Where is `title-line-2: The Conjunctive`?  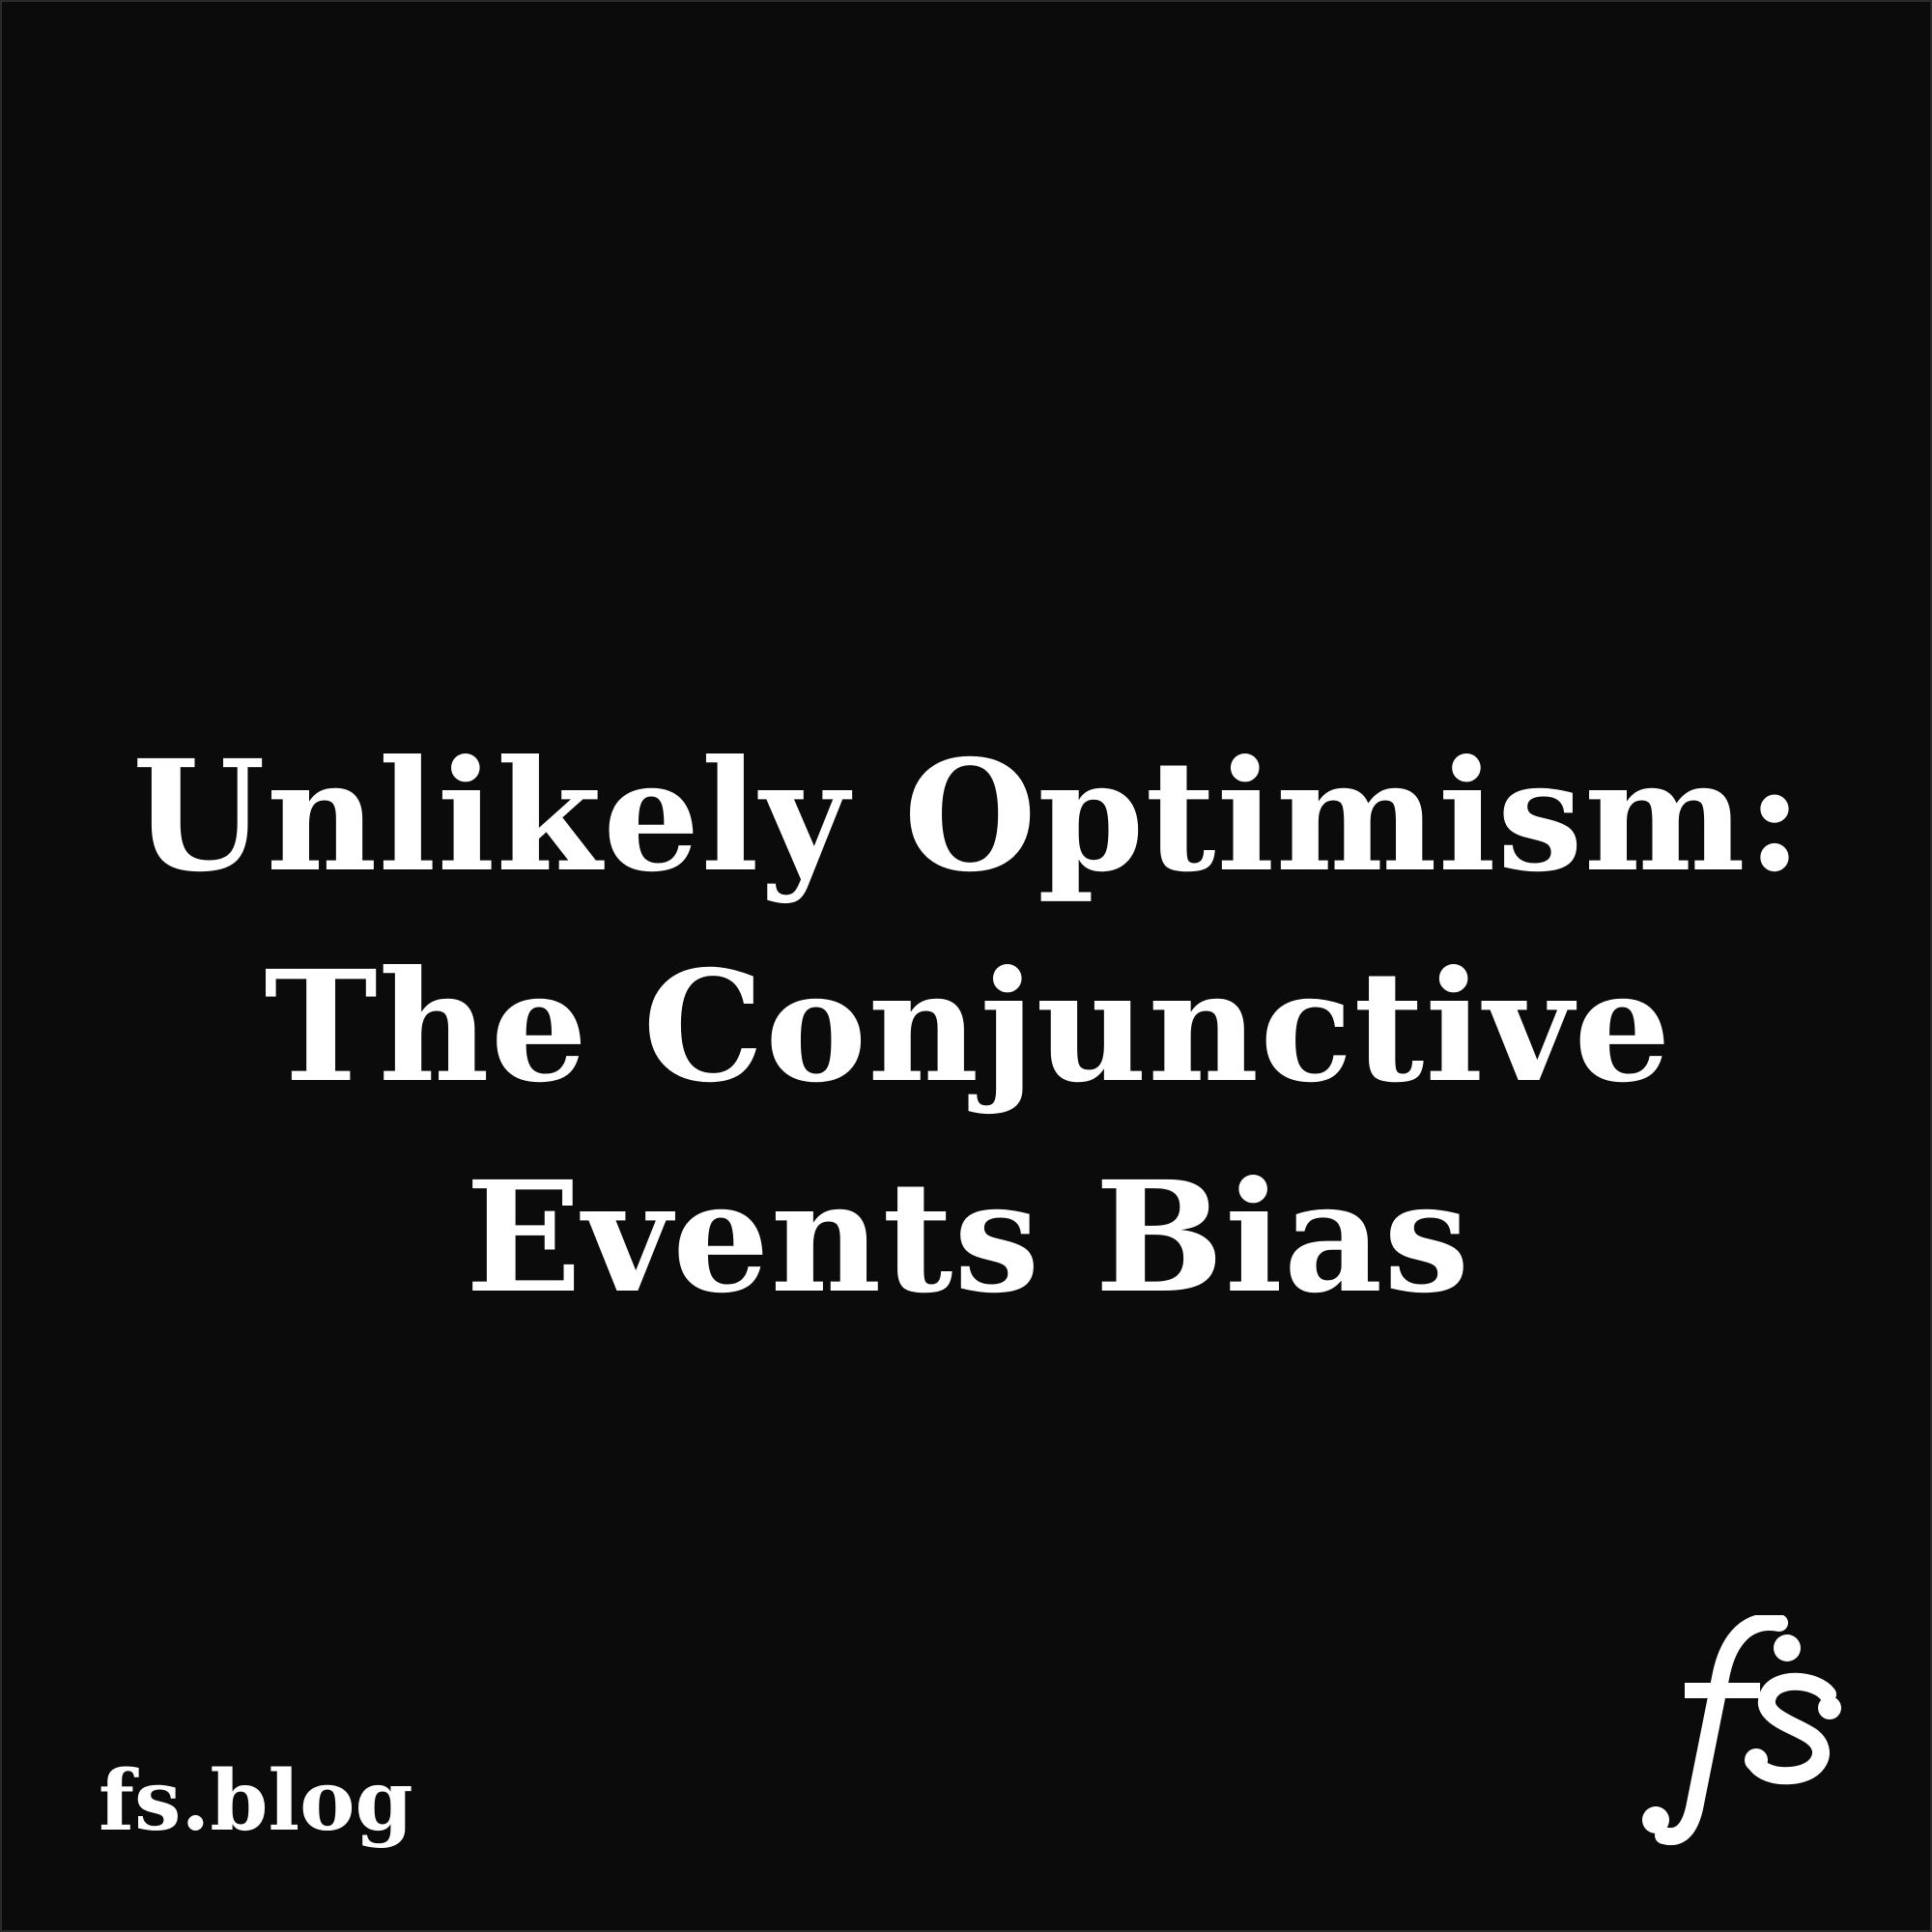 title-line-2: The Conjunctive is located at coordinates (968, 1027).